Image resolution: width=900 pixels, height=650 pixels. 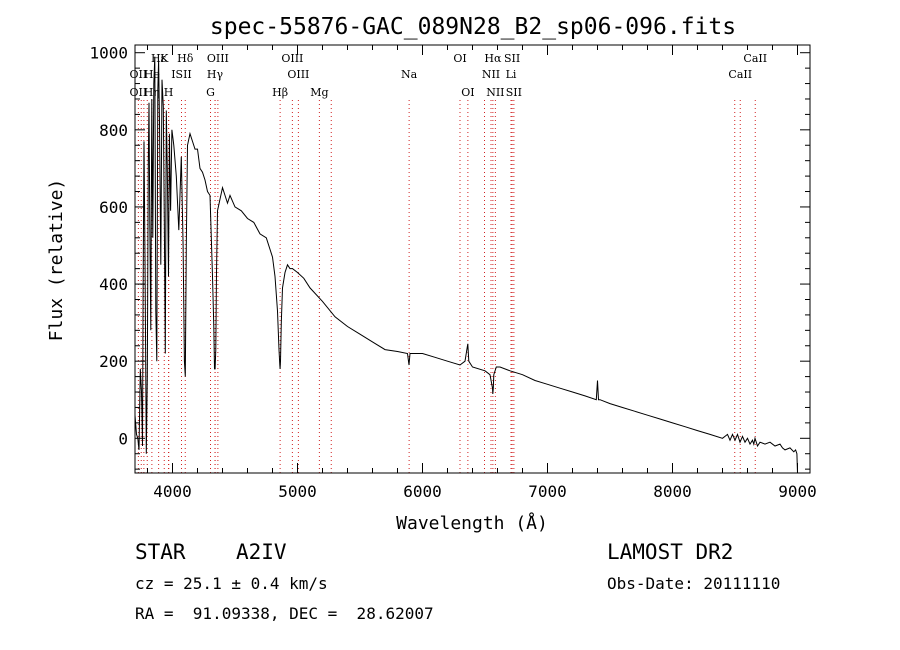 I want to click on line-label: Mg, so click(x=319, y=92).